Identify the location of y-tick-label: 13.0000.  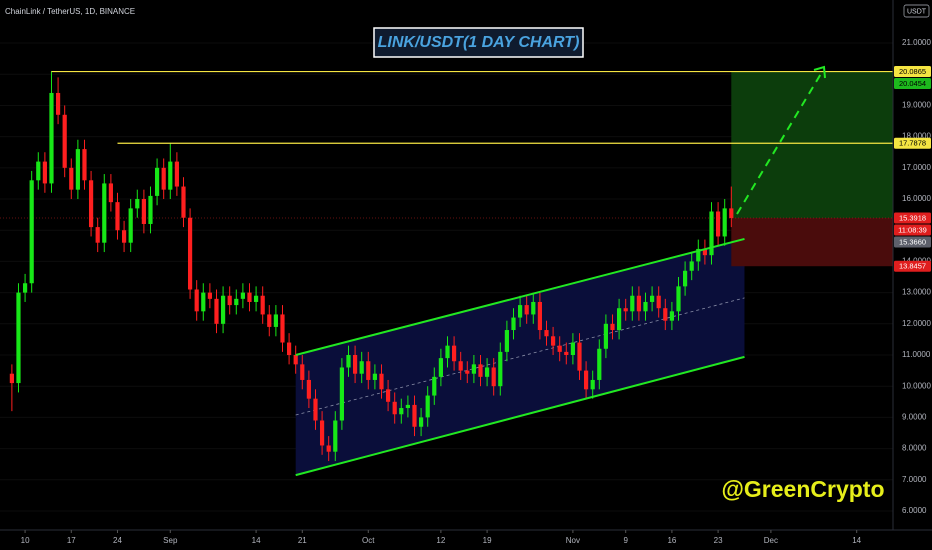
(916, 292).